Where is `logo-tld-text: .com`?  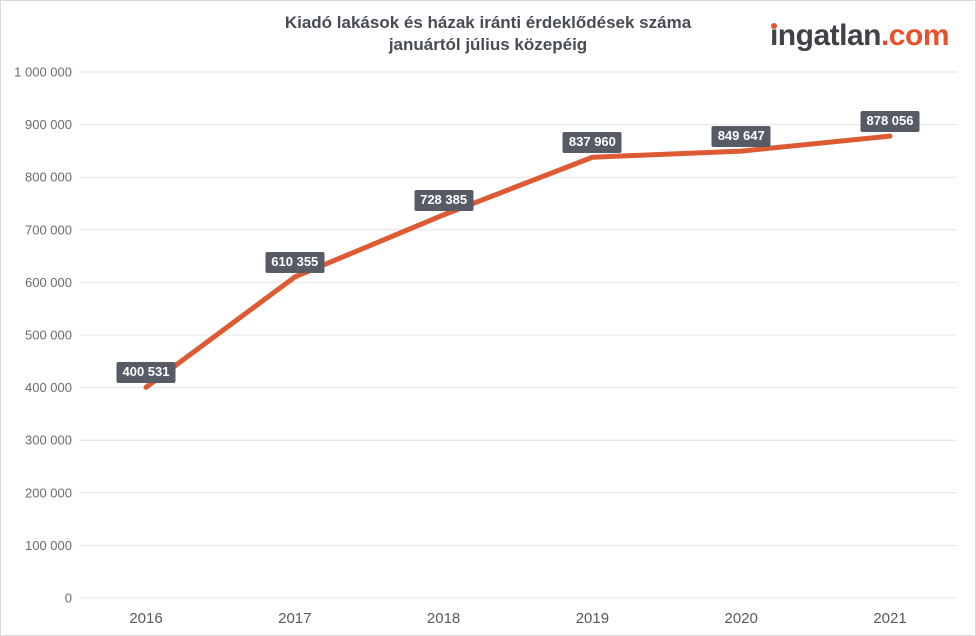 logo-tld-text: .com is located at coordinates (915, 35).